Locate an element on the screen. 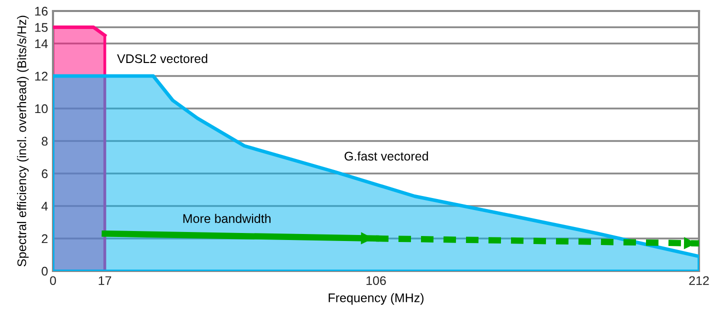 Image resolution: width=716 pixels, height=322 pixels. y-tick-label: 8 is located at coordinates (45, 141).